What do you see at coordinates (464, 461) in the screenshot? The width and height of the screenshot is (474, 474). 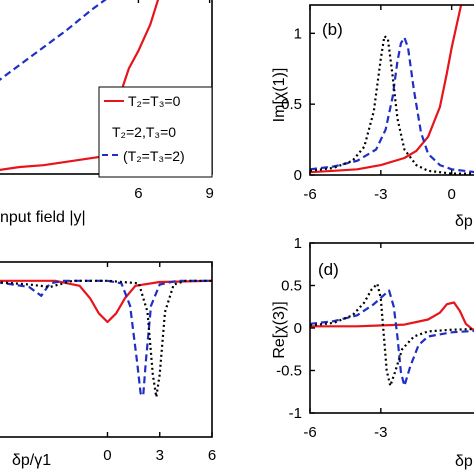 I see `x-axis-label-d: δp` at bounding box center [464, 461].